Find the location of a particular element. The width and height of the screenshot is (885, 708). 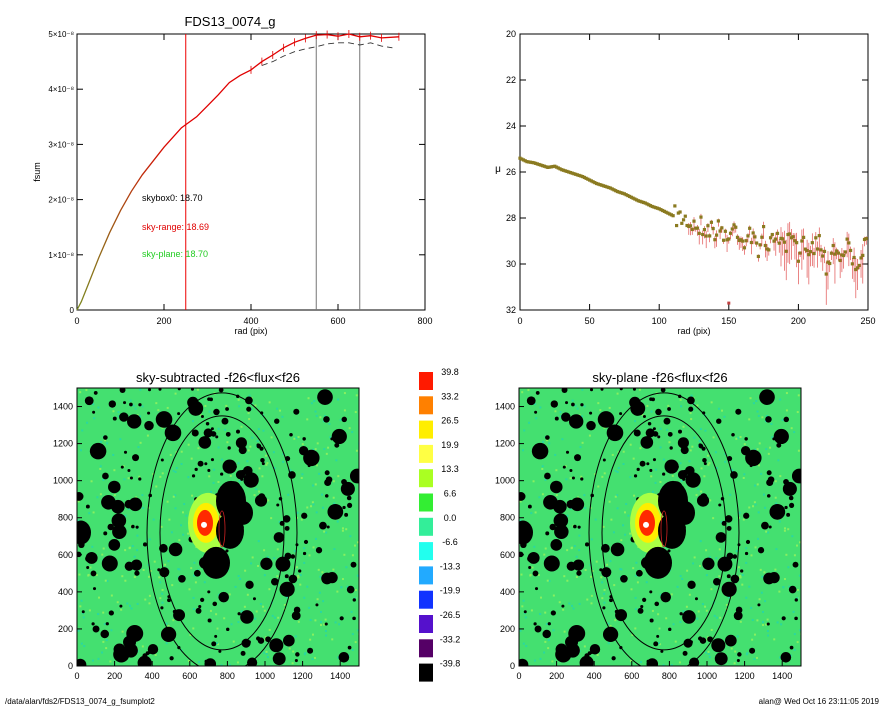

sky-plane-map-y-tick-label: 800 is located at coordinates (507, 518).